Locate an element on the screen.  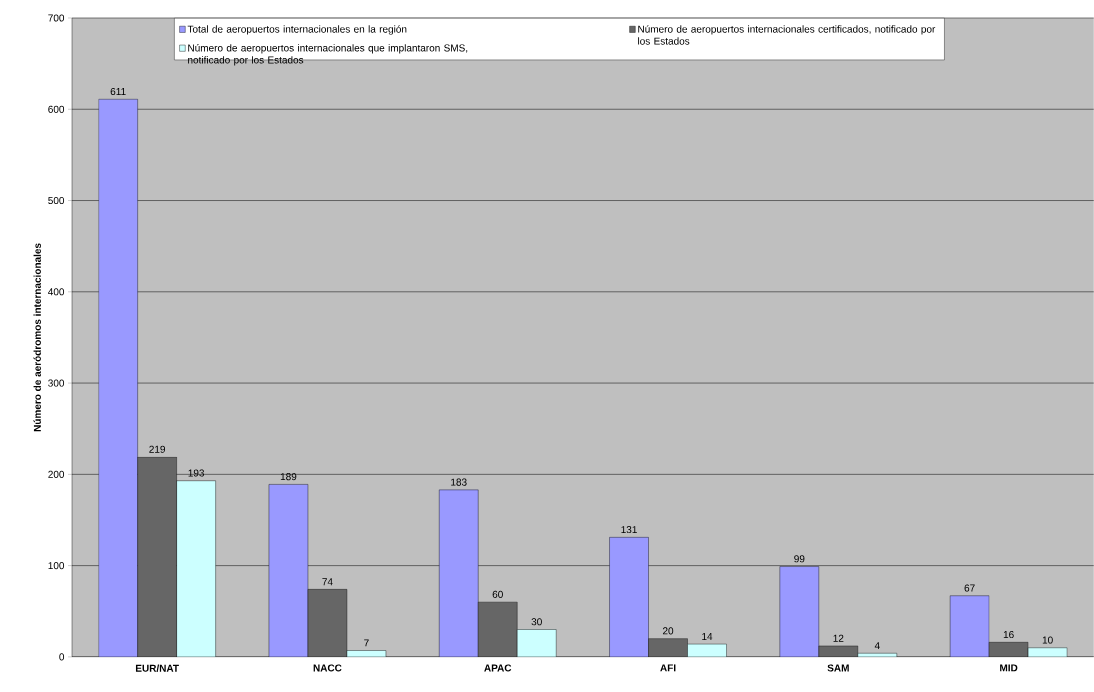
data-label: 30 is located at coordinates (536, 622).